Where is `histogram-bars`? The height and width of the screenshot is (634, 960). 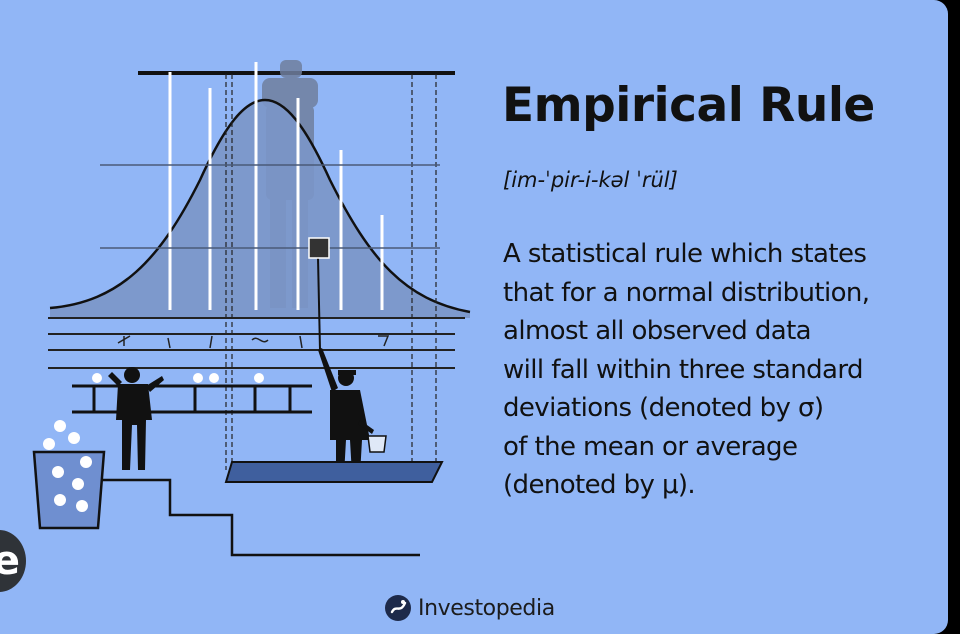
histogram-bars is located at coordinates (276, 186).